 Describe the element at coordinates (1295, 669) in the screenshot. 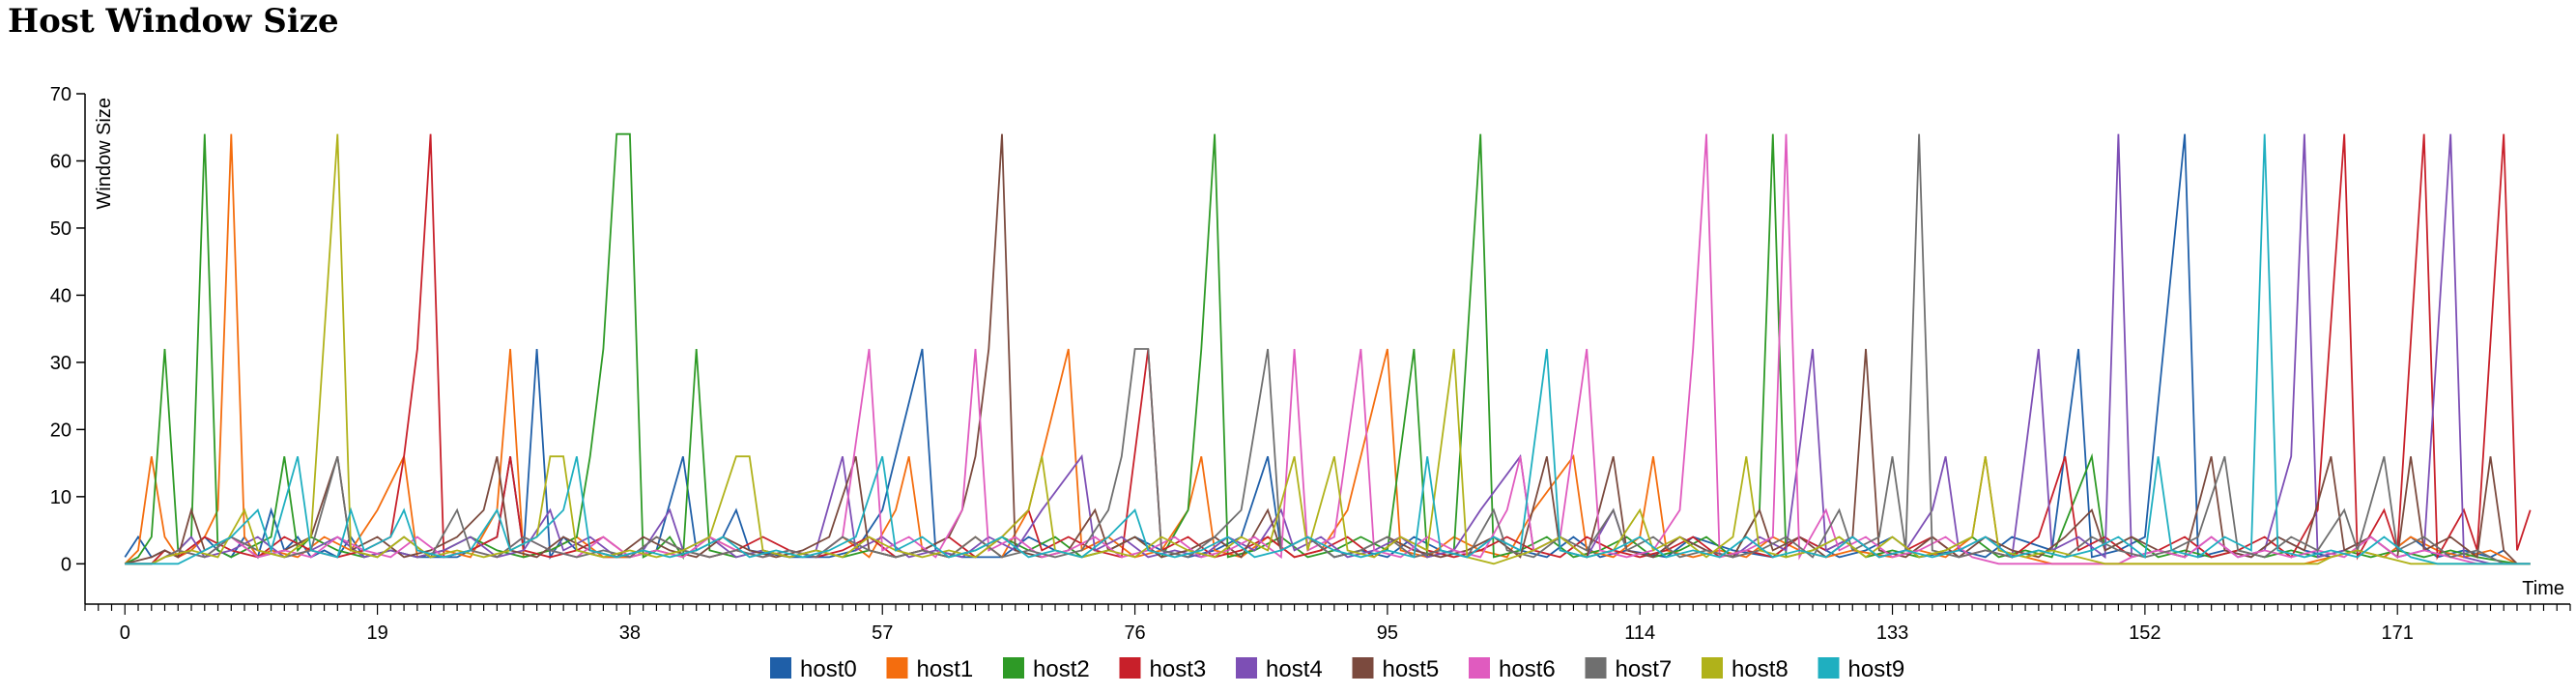

I see `legend-label: host4` at that location.